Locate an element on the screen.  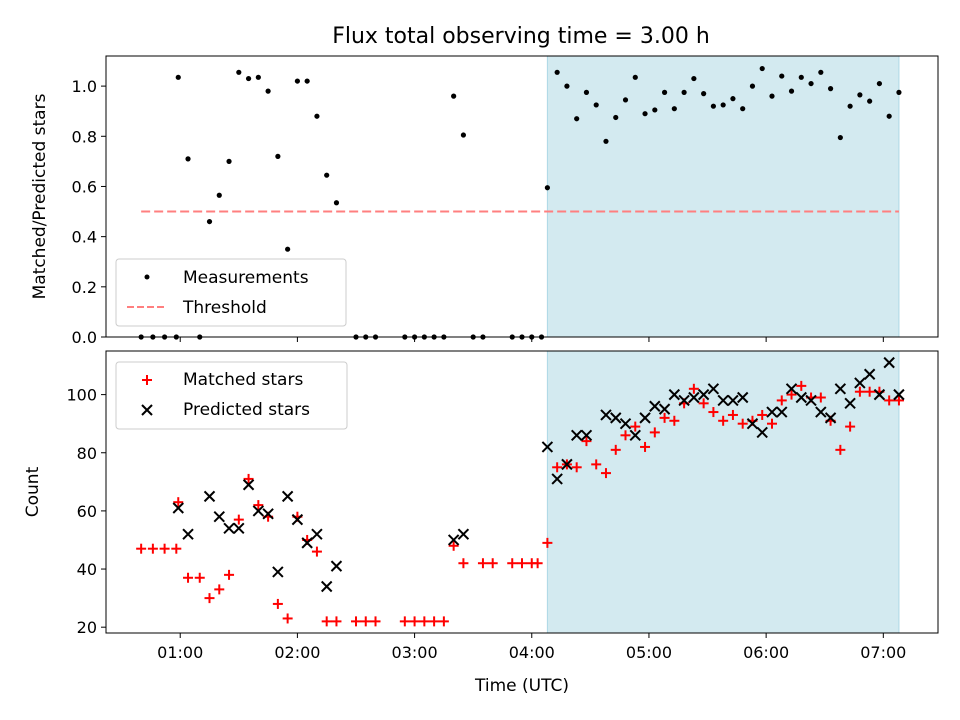
legend-matched-symbol is located at coordinates (147, 380).